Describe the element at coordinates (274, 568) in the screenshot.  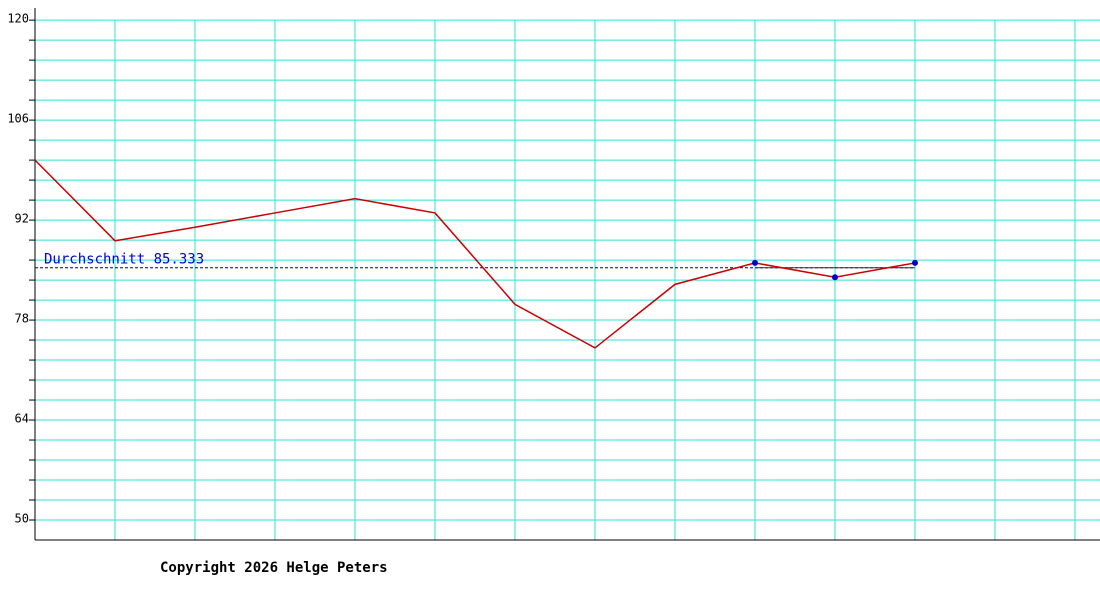
I see `footer: Copyright 2026 Helge Peters` at that location.